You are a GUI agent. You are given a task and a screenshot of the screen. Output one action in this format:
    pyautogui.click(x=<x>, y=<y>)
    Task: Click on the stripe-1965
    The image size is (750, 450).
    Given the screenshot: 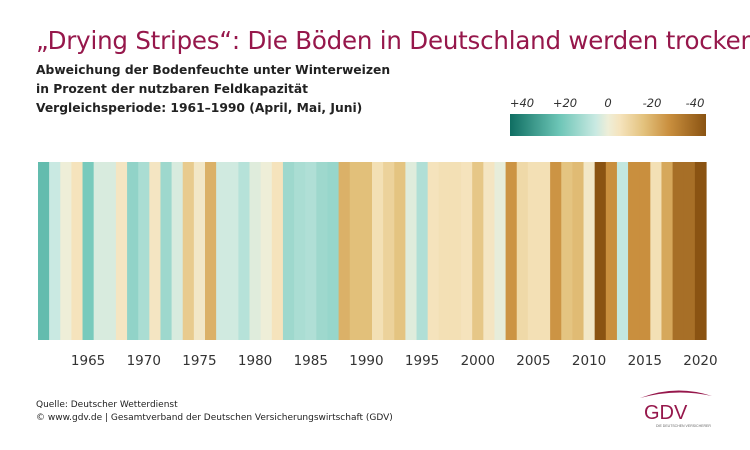 What is the action you would take?
    pyautogui.click(x=88, y=251)
    